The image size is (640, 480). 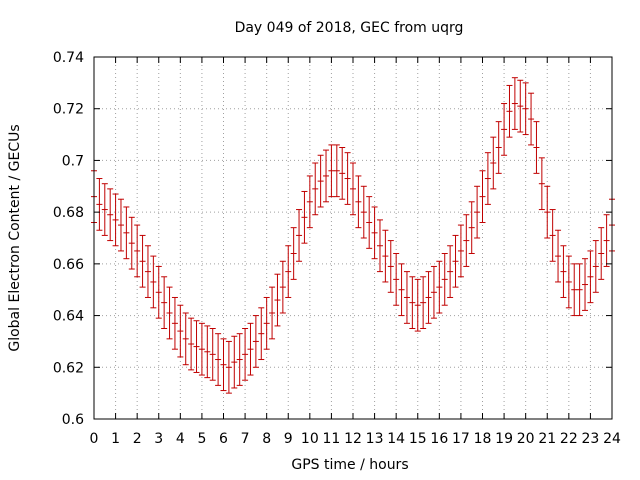 What do you see at coordinates (612, 439) in the screenshot?
I see `x-tick-label: 24` at bounding box center [612, 439].